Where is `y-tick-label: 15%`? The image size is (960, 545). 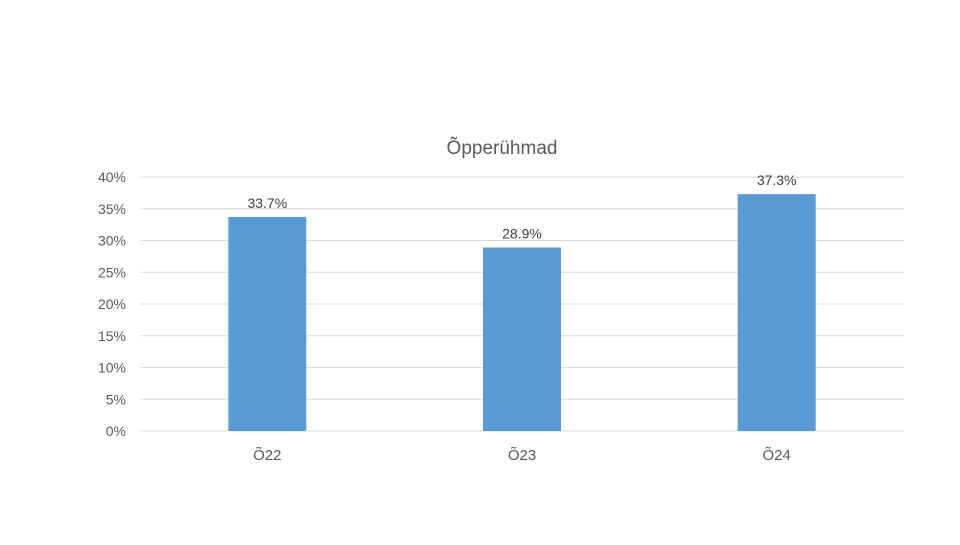
y-tick-label: 15% is located at coordinates (112, 336).